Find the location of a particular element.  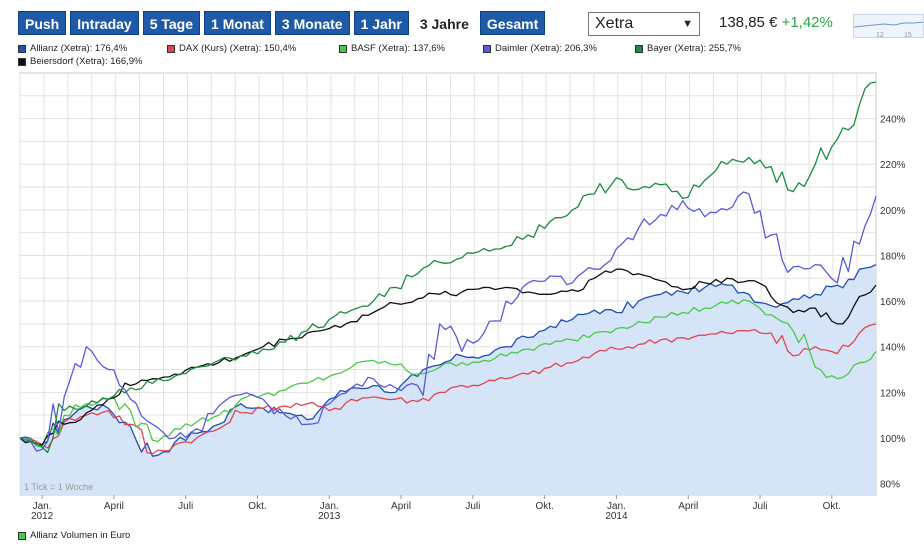

legend-label: Bayer (Xetra): 255,7% is located at coordinates (694, 48).